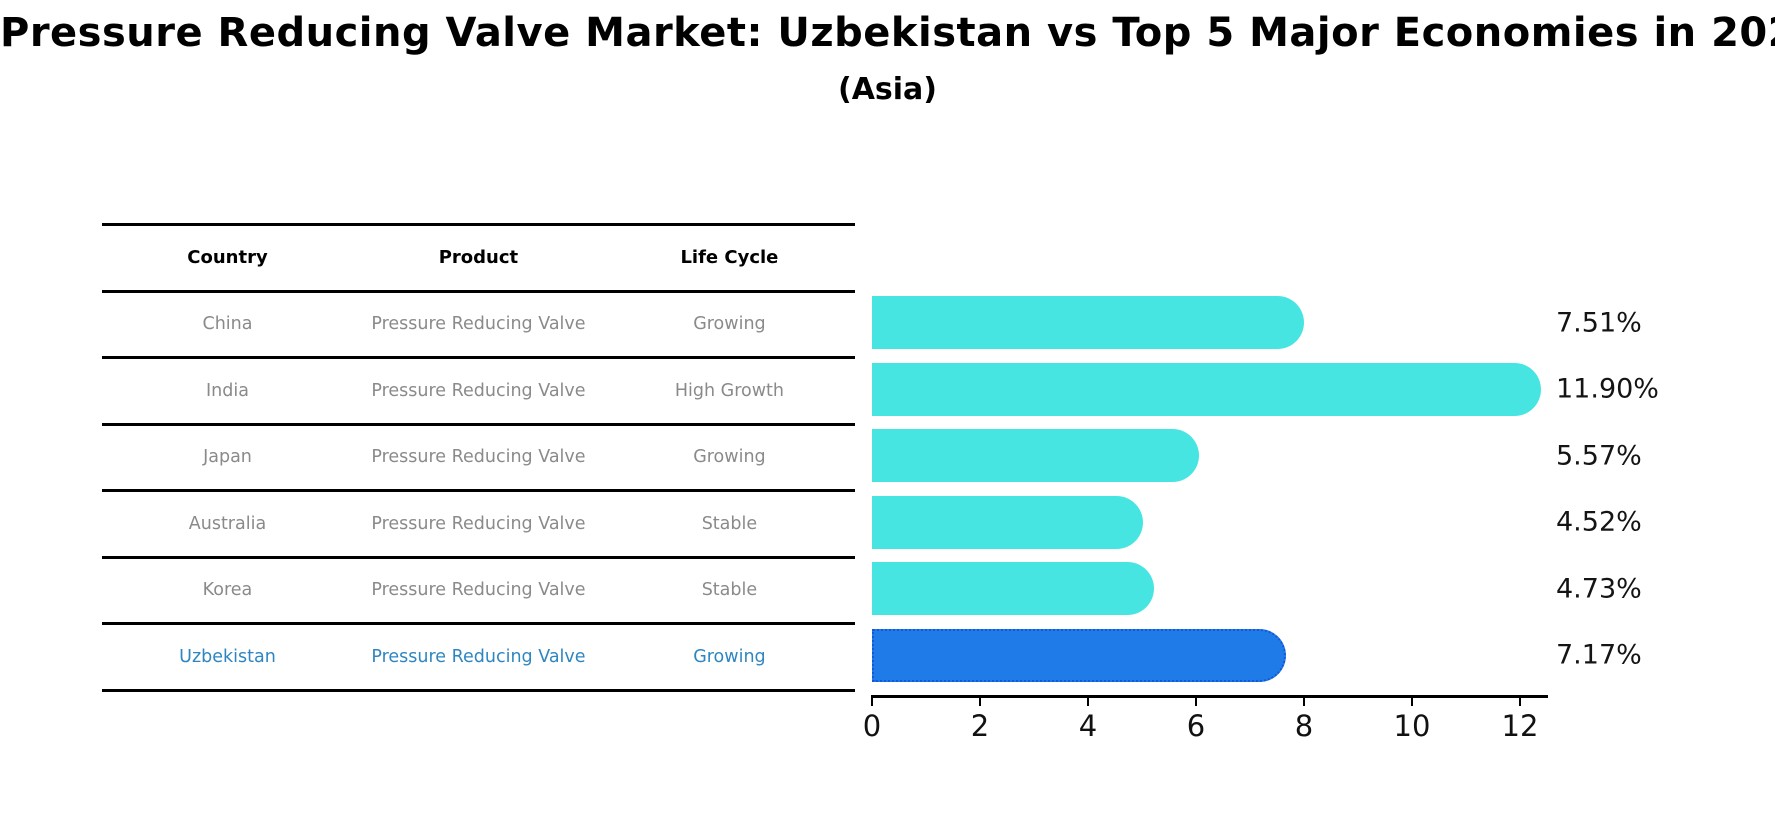 Image resolution: width=1775 pixels, height=823 pixels. Describe the element at coordinates (1520, 726) in the screenshot. I see `x-axis-tick-label: 12` at that location.